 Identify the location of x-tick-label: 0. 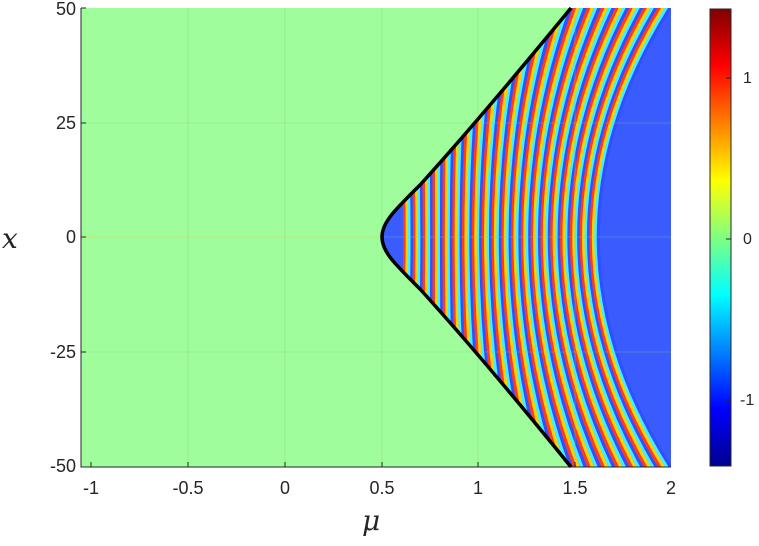
(284, 488).